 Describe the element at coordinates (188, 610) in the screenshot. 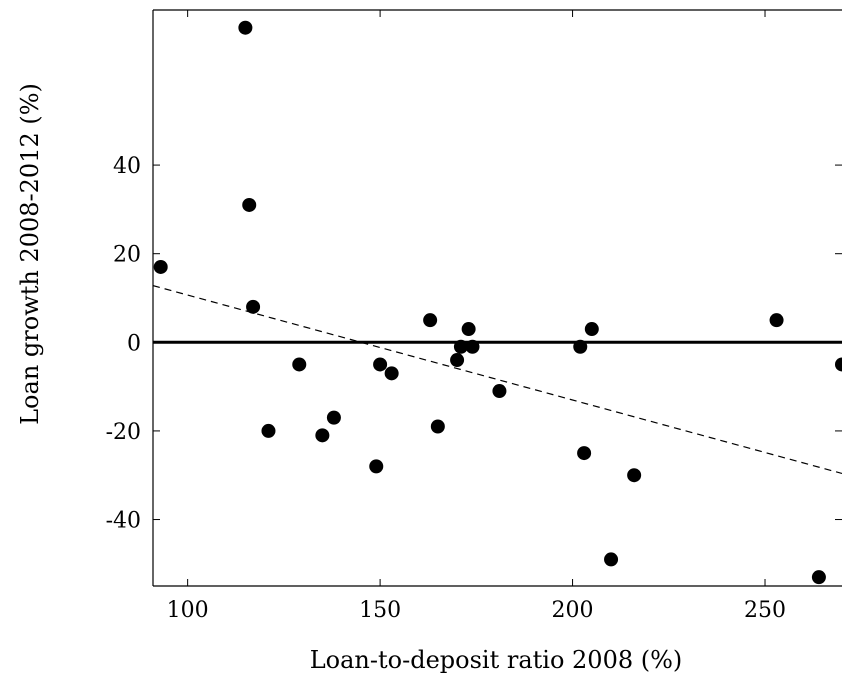

I see `x-tick-label: 100` at that location.